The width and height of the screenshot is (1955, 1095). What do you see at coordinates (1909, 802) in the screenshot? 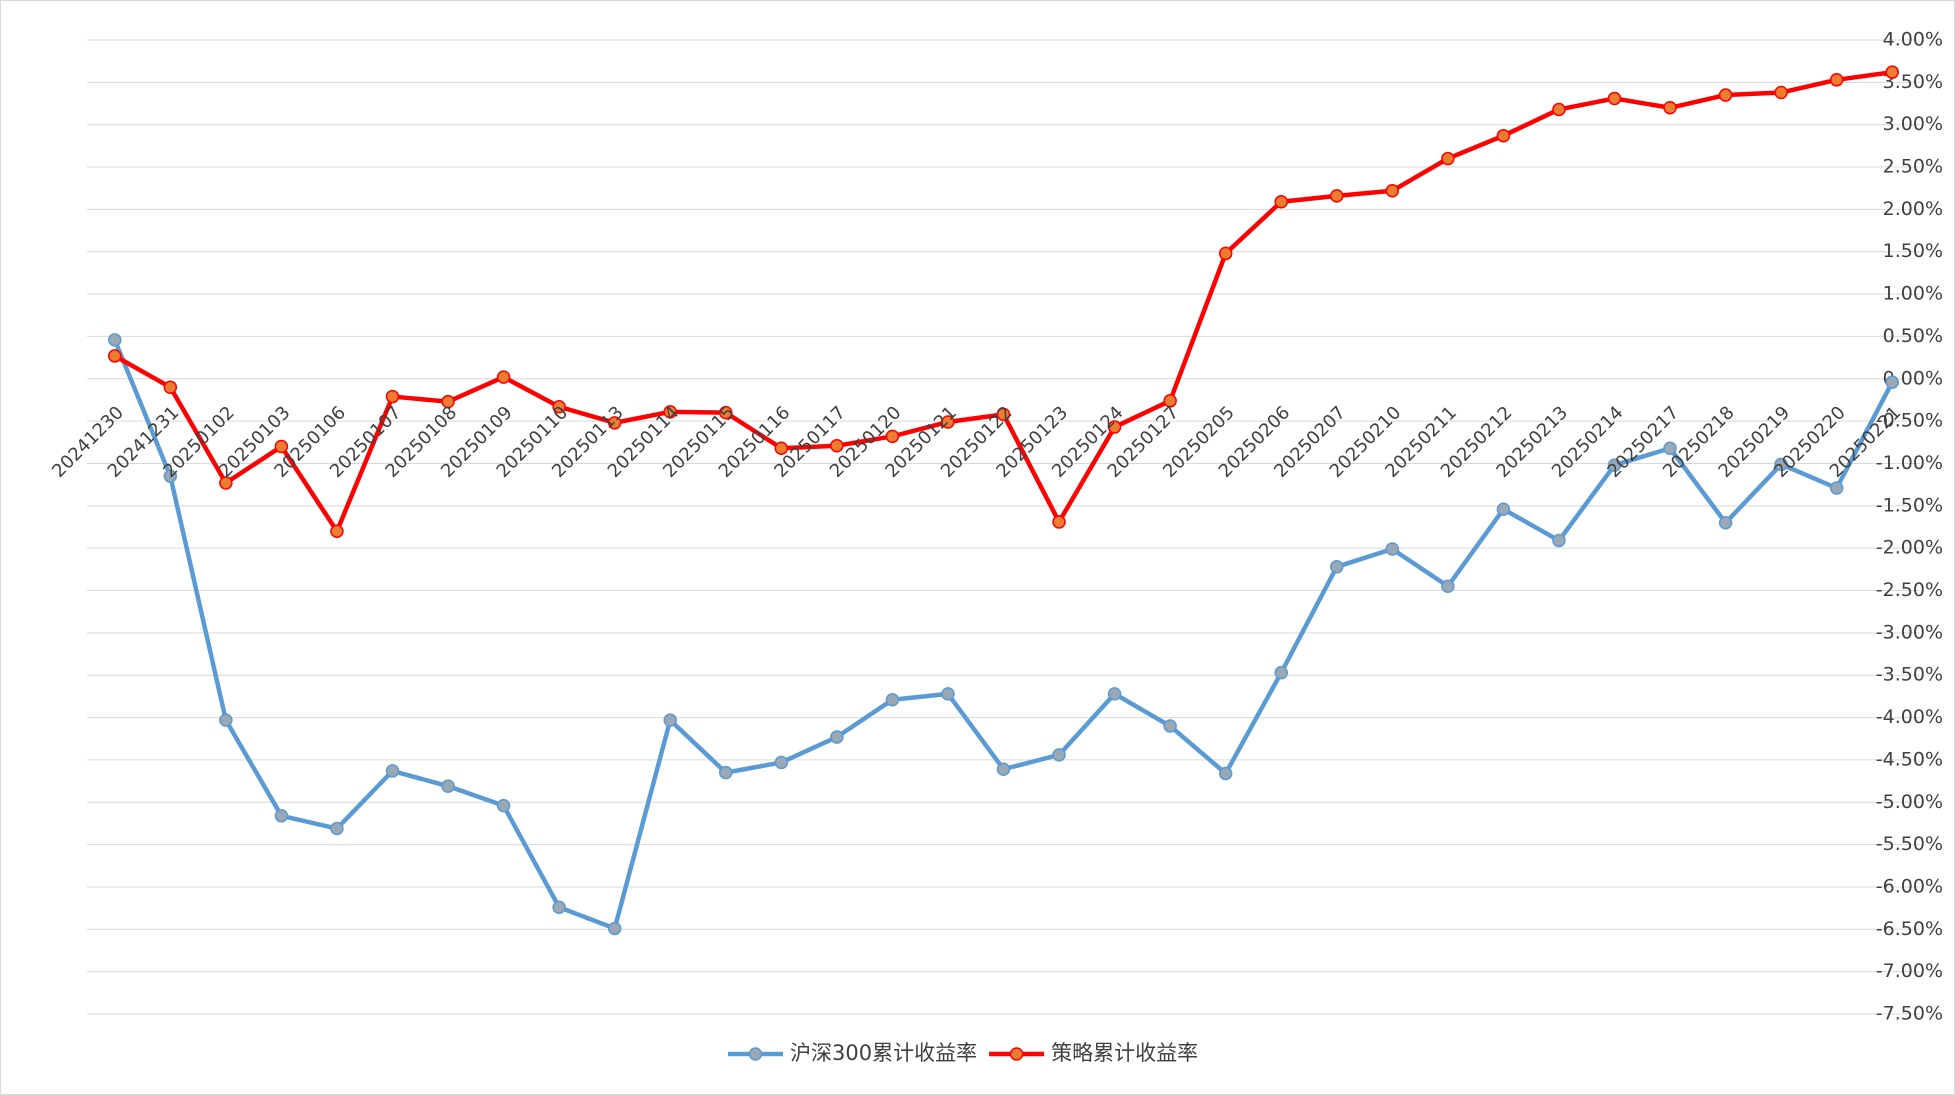
I see `y-tick-label: -5.00%` at bounding box center [1909, 802].